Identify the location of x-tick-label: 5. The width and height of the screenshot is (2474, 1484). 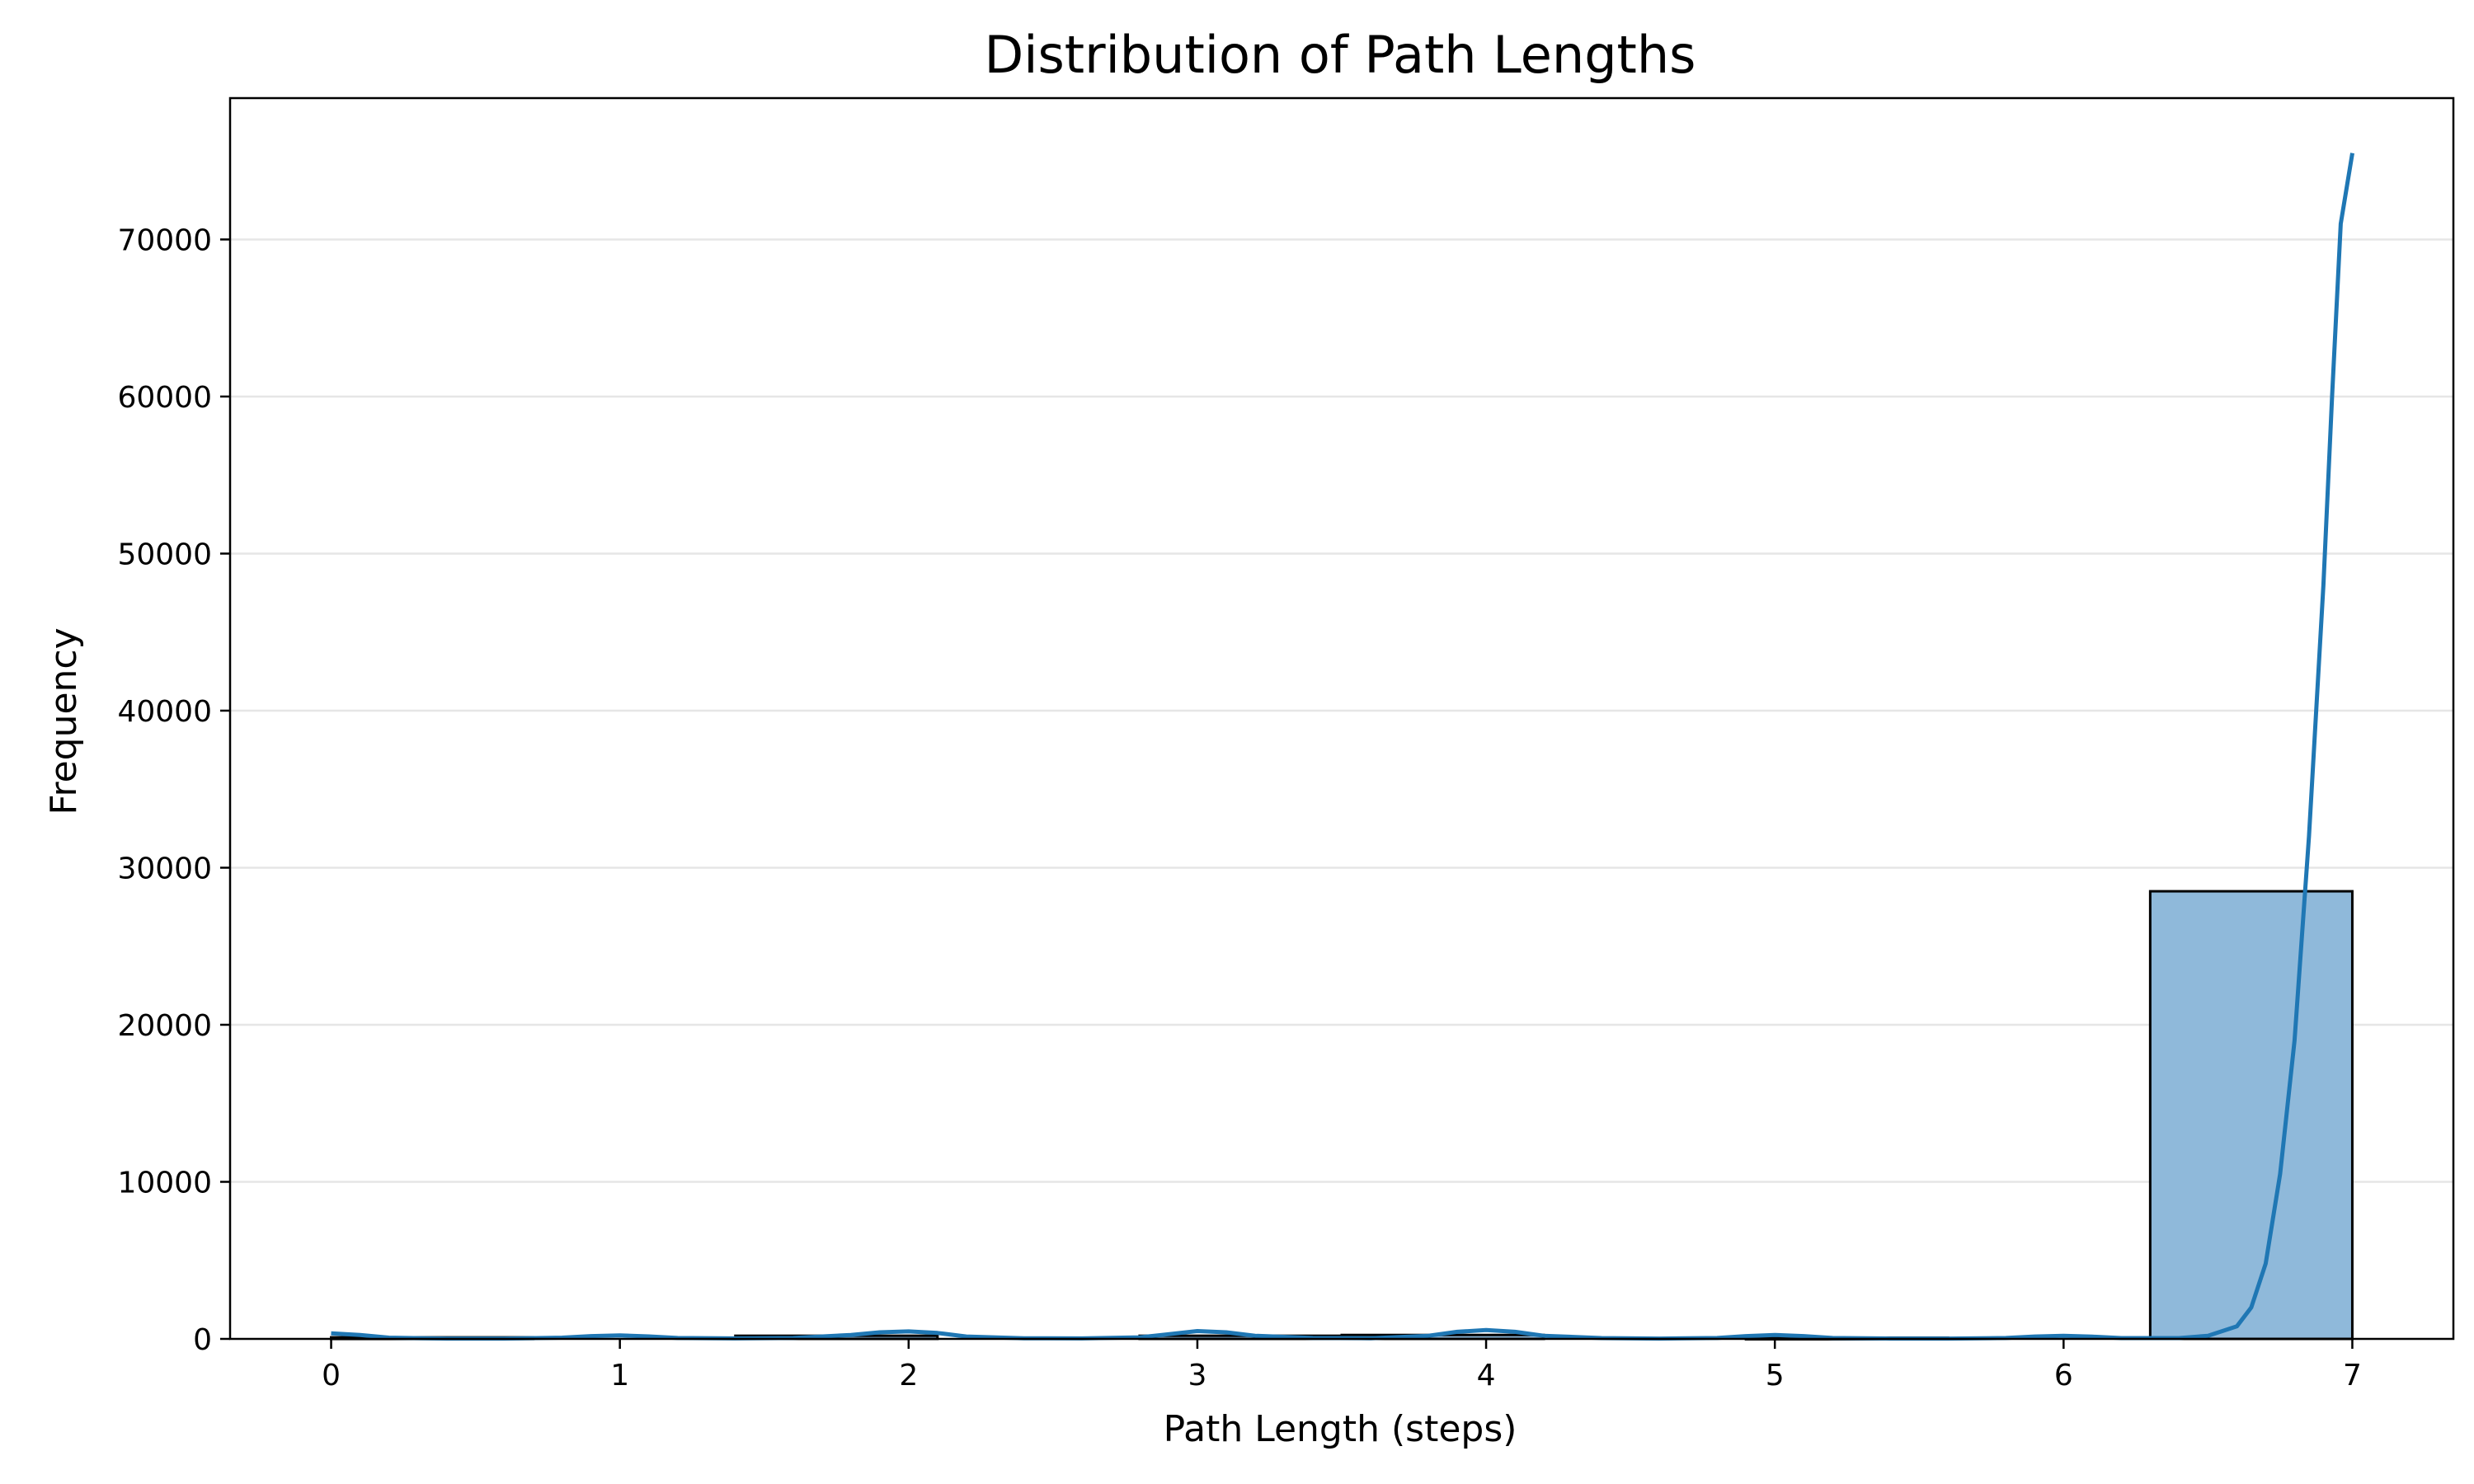
(1775, 1375).